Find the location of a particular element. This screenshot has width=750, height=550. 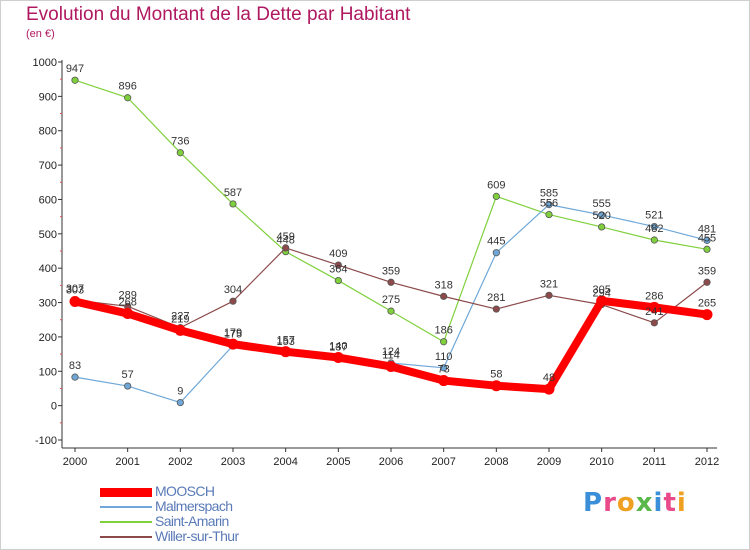

x-tick-label: 2002 is located at coordinates (180, 462).